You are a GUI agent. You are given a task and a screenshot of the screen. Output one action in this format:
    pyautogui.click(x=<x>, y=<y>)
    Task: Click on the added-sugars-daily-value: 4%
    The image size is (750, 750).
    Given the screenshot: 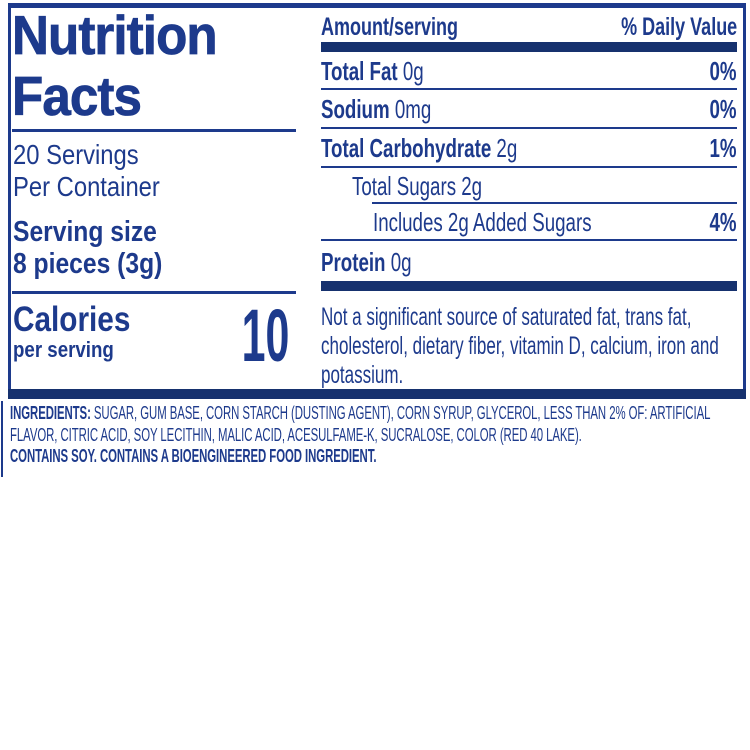 What is the action you would take?
    pyautogui.click(x=723, y=222)
    